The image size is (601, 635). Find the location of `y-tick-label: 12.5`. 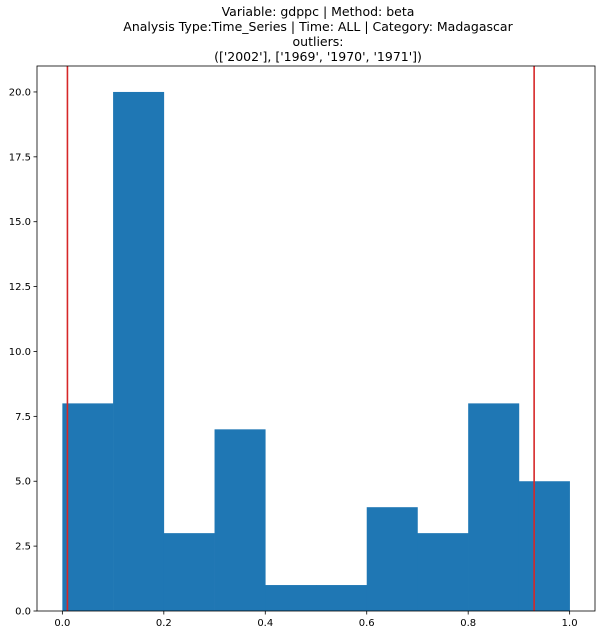

y-tick-label: 12.5 is located at coordinates (20, 287).